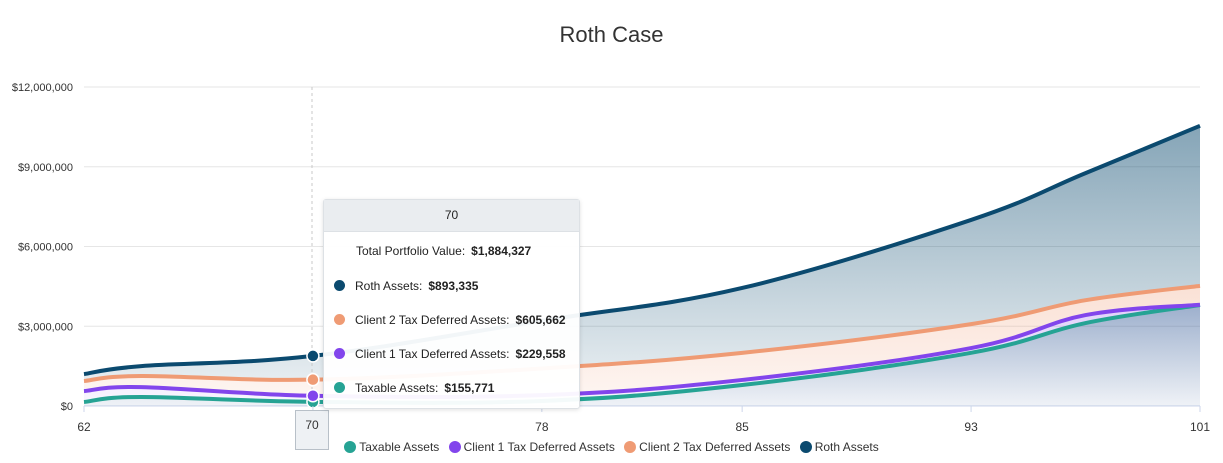 The image size is (1223, 463). I want to click on roth-dot-icon, so click(339, 285).